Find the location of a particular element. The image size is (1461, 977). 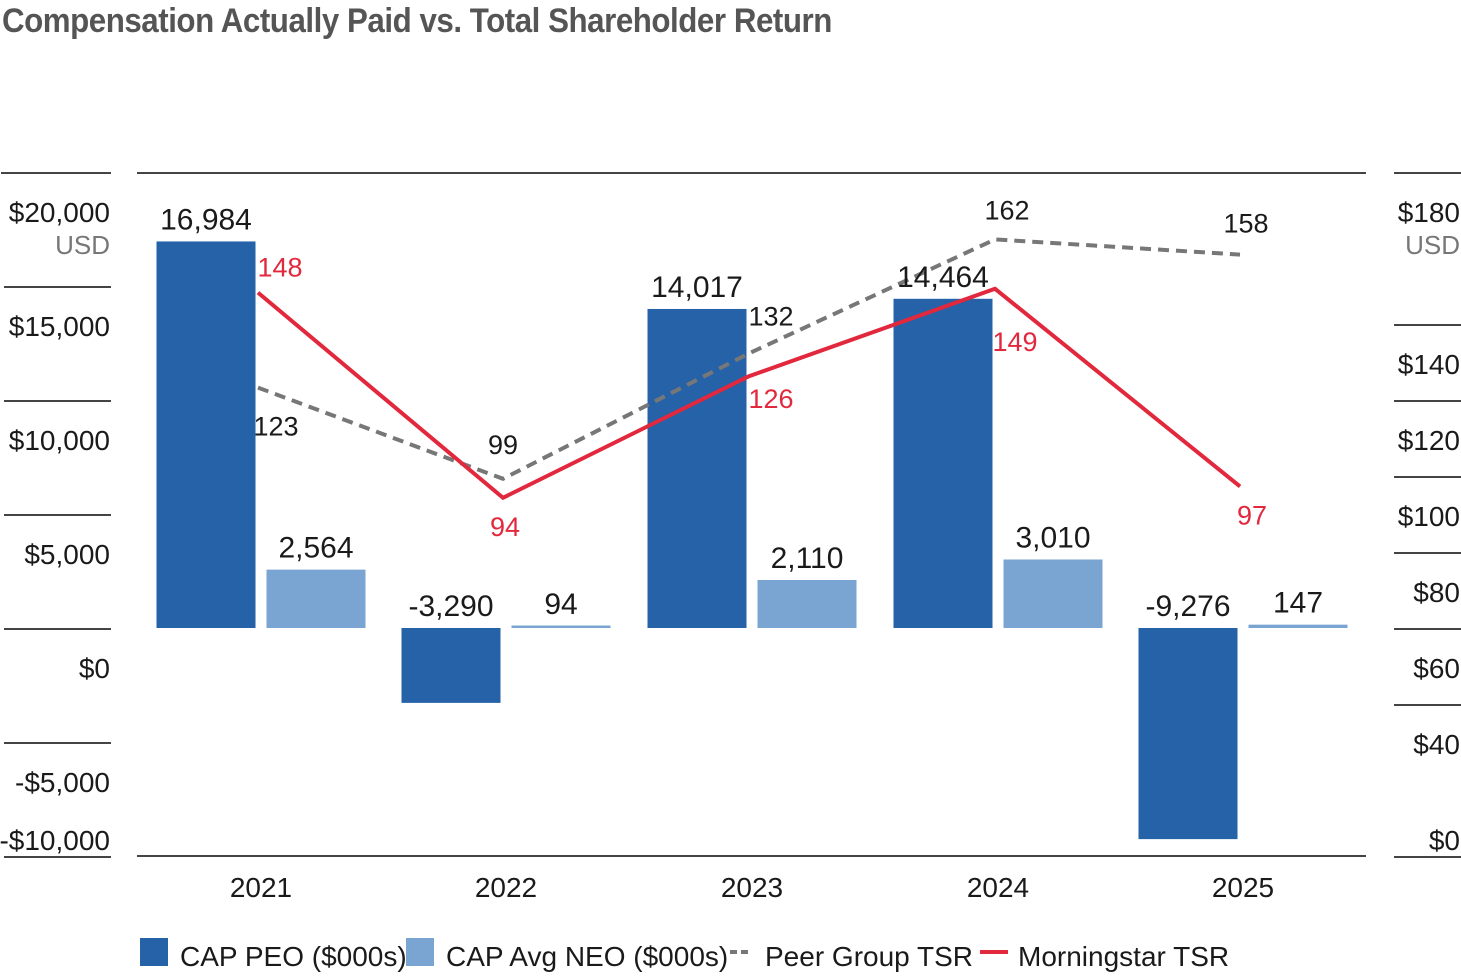

right-axis: $180 $140 $120 $100 $80 $60 $40 $0 USD is located at coordinates (1429, 526).